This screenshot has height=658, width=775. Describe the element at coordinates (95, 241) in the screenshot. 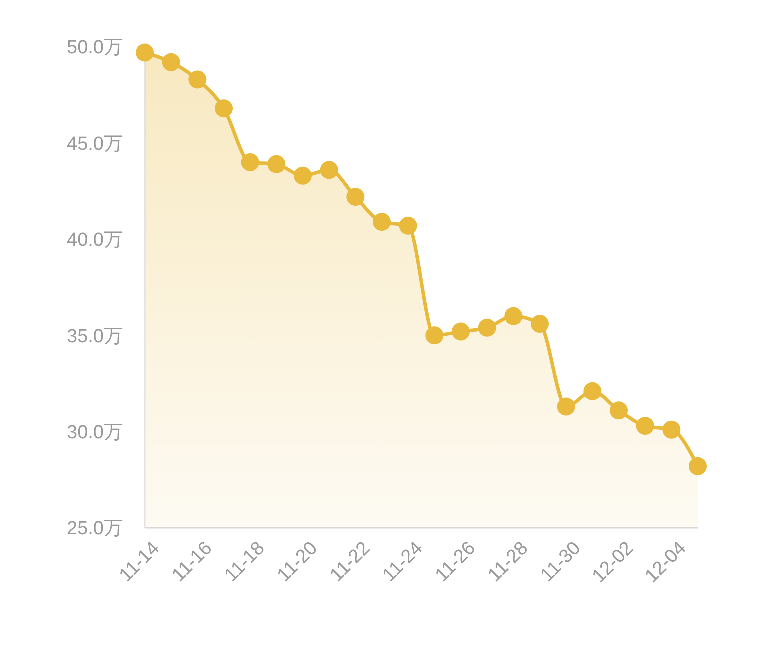

I see `y-tick-label: 40.0万` at that location.